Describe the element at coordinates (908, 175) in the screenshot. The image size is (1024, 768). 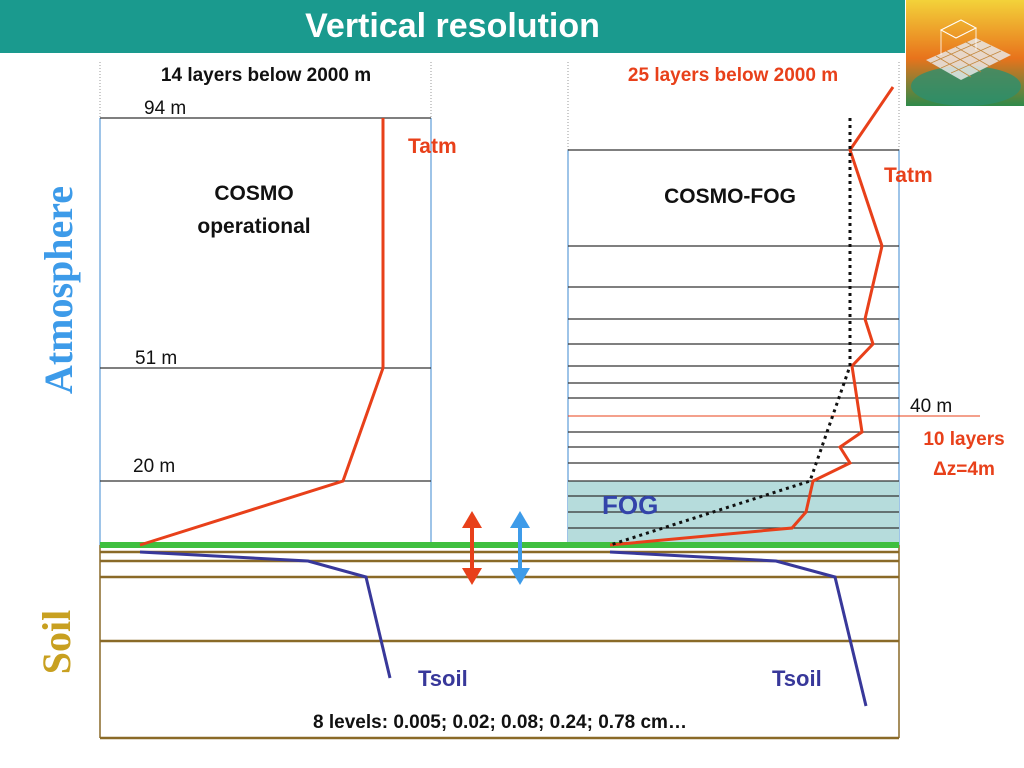
I see `tatm-label-right: Tatm` at that location.